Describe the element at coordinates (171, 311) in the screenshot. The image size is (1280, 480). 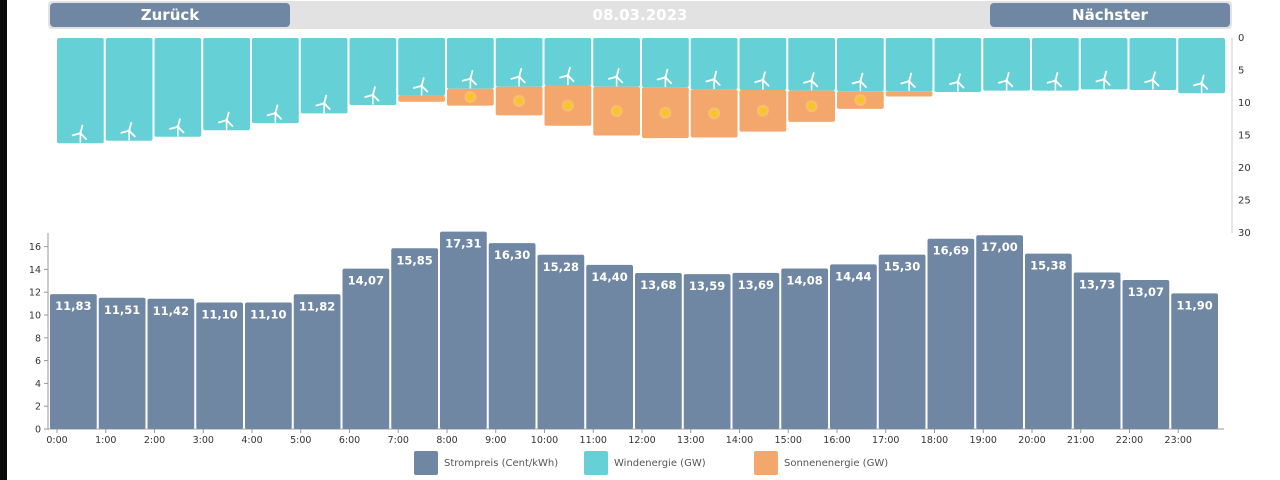
I see `price-bar-label: 11,42` at that location.